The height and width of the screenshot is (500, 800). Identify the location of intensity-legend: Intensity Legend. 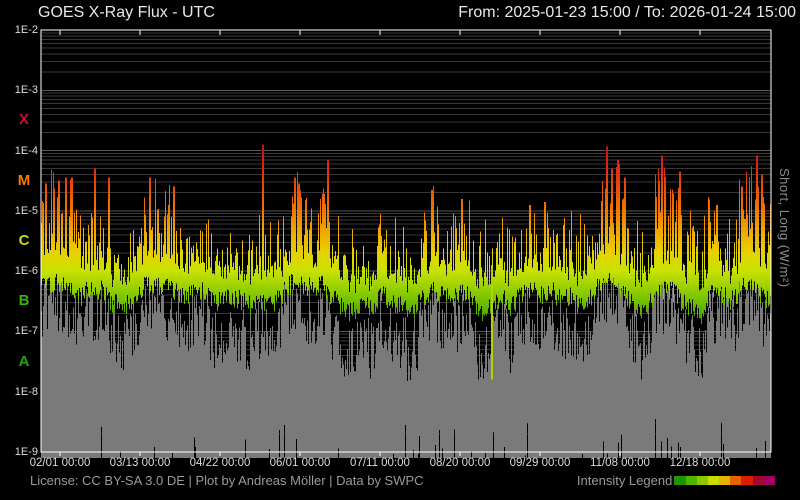
(676, 480).